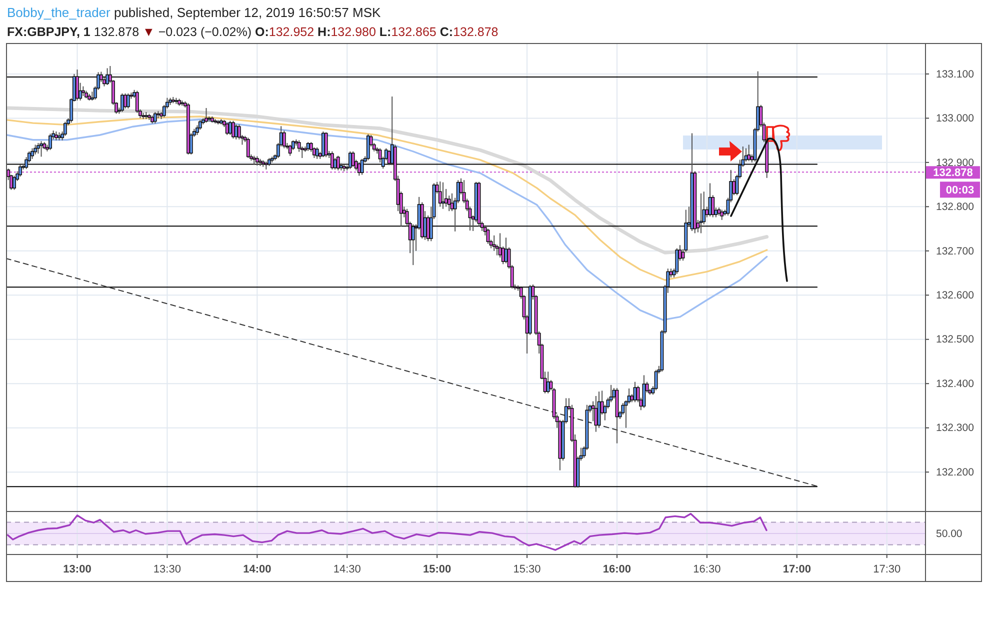 The height and width of the screenshot is (618, 988). Describe the element at coordinates (194, 12) in the screenshot. I see `chart-title: Bobby_the_trader published, September 12, 2019 16:50:57 MSK` at that location.